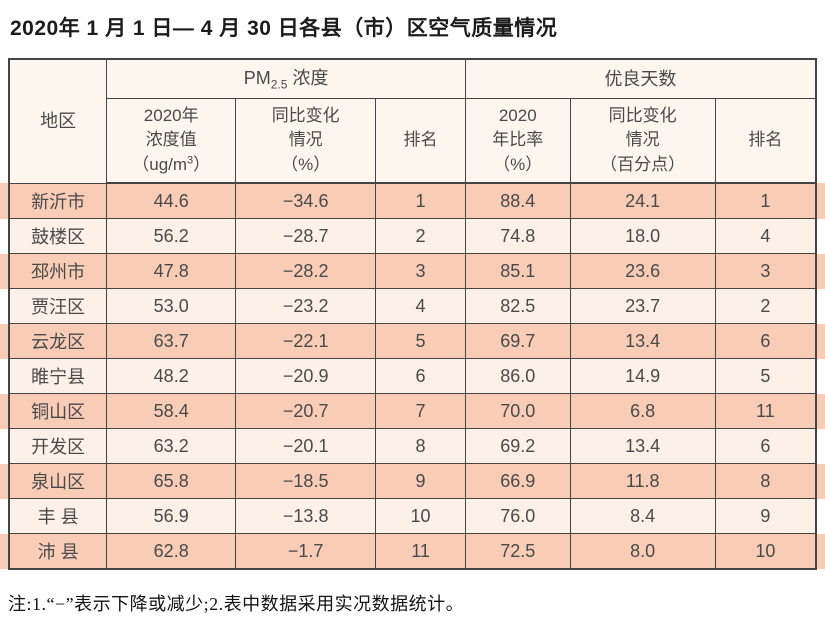 The image size is (825, 620). What do you see at coordinates (517, 306) in the screenshot?
I see `cell-good-ratio: 82.5` at bounding box center [517, 306].